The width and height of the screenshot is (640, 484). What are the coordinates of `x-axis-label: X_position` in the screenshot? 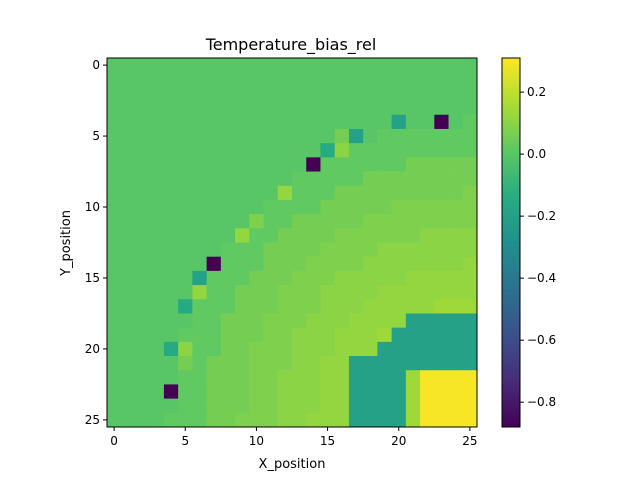 It's located at (292, 464).